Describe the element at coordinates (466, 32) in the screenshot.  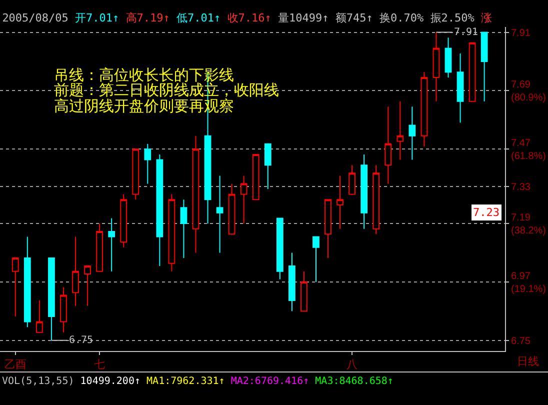
I see `annotation: 7.91` at that location.